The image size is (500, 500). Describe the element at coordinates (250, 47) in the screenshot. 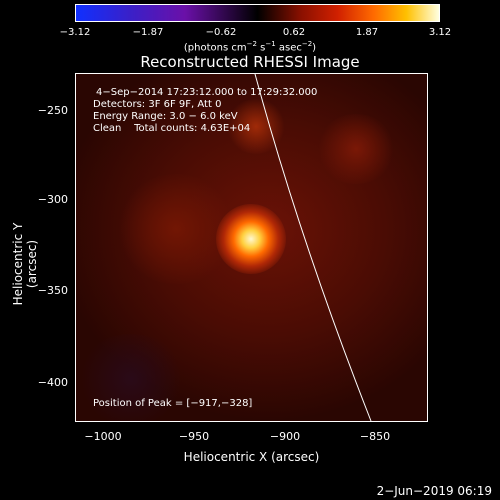

I see `colorbar-units: (photons cm−2 s−1 asec−2)` at that location.